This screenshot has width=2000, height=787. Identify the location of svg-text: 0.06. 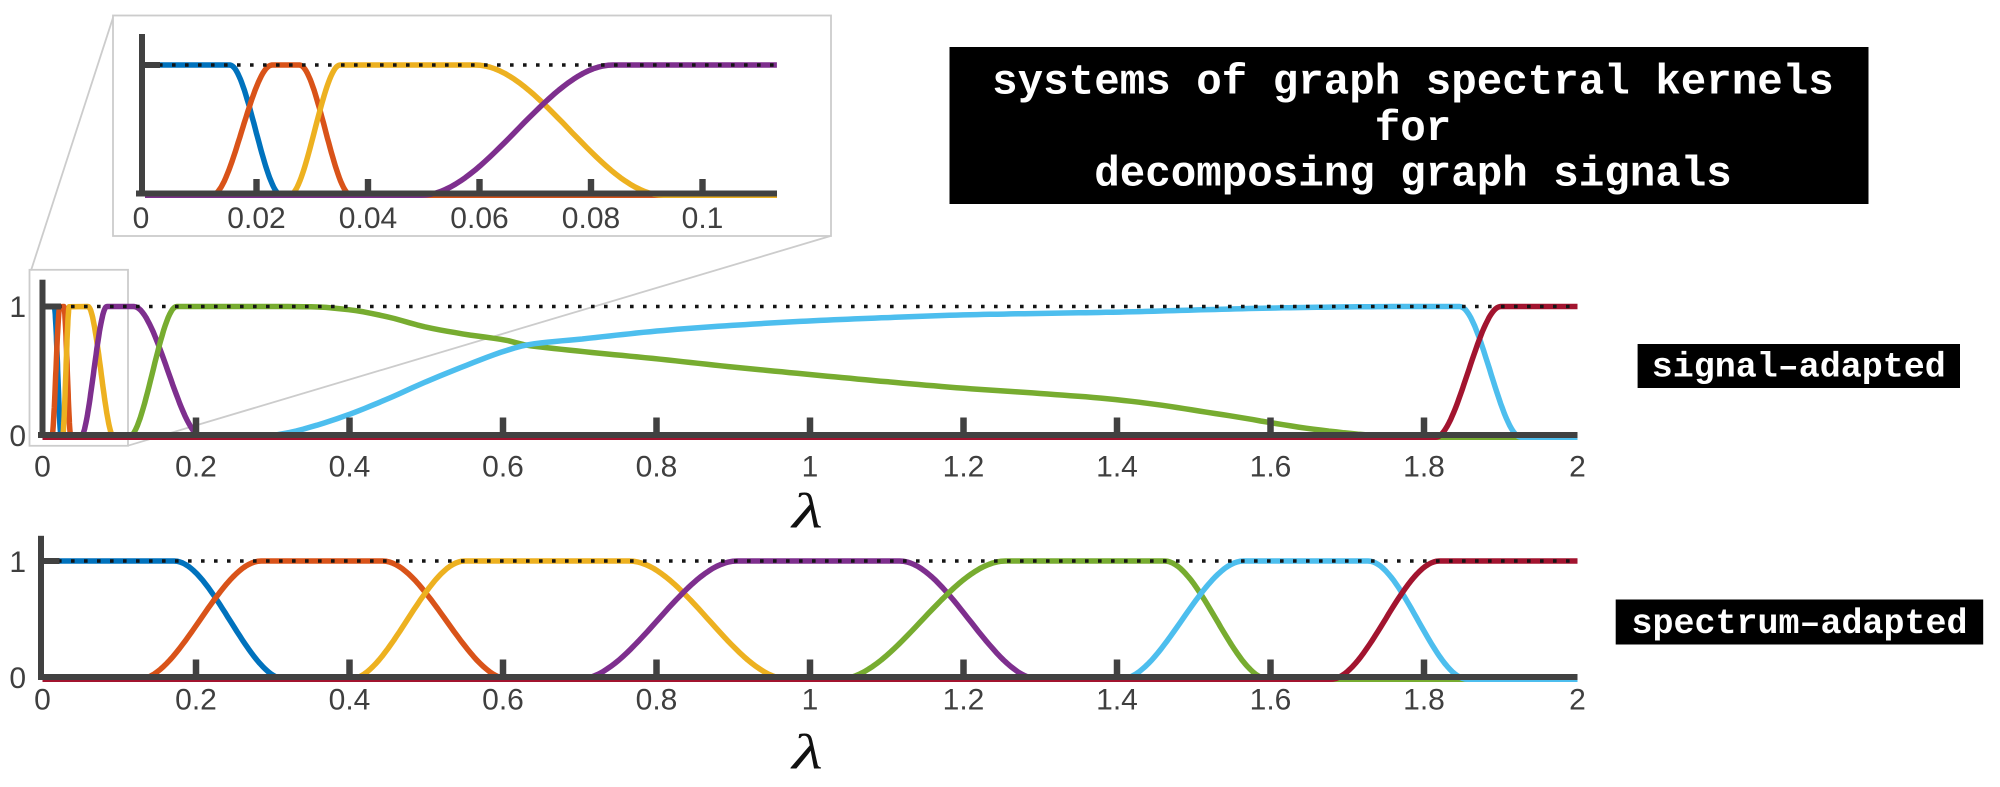
(479, 218).